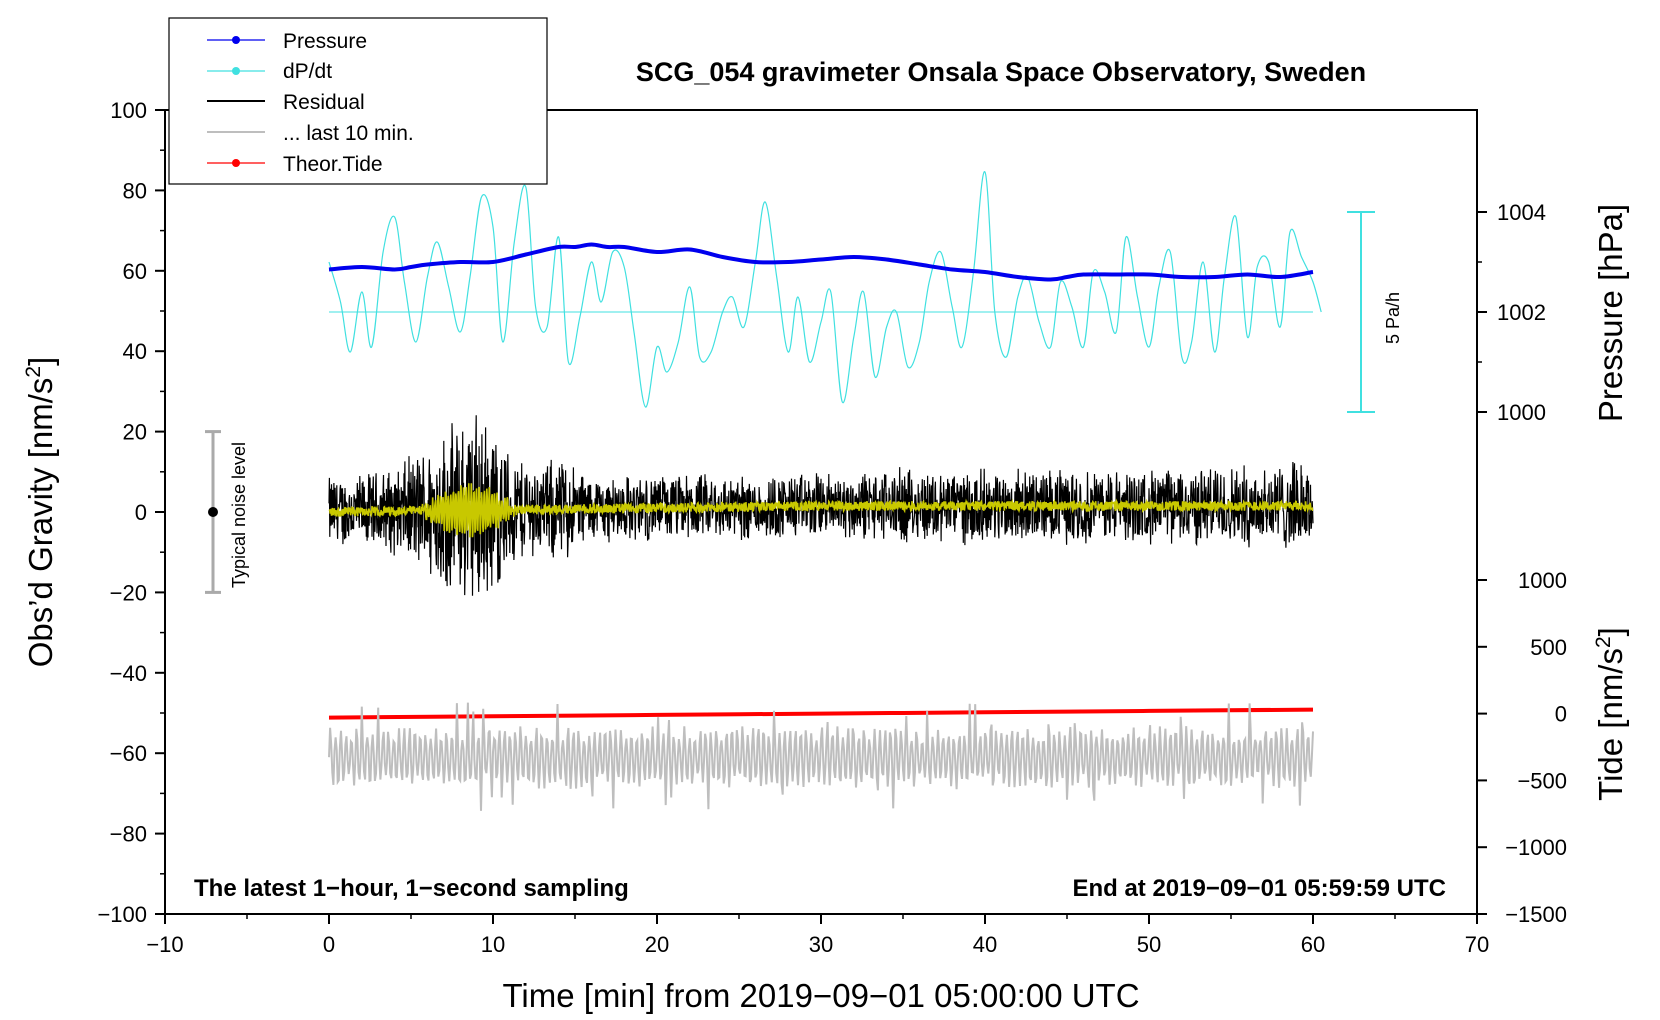 Image resolution: width=1660 pixels, height=1020 pixels. Describe the element at coordinates (985, 944) in the screenshot. I see `x-tick-label: 40` at that location.